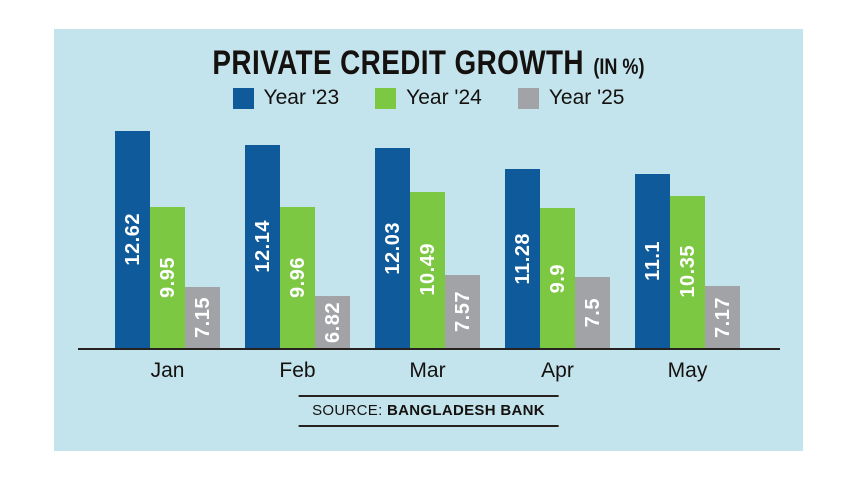  I want to click on bar-jan-year-25: 7.15, so click(202, 317).